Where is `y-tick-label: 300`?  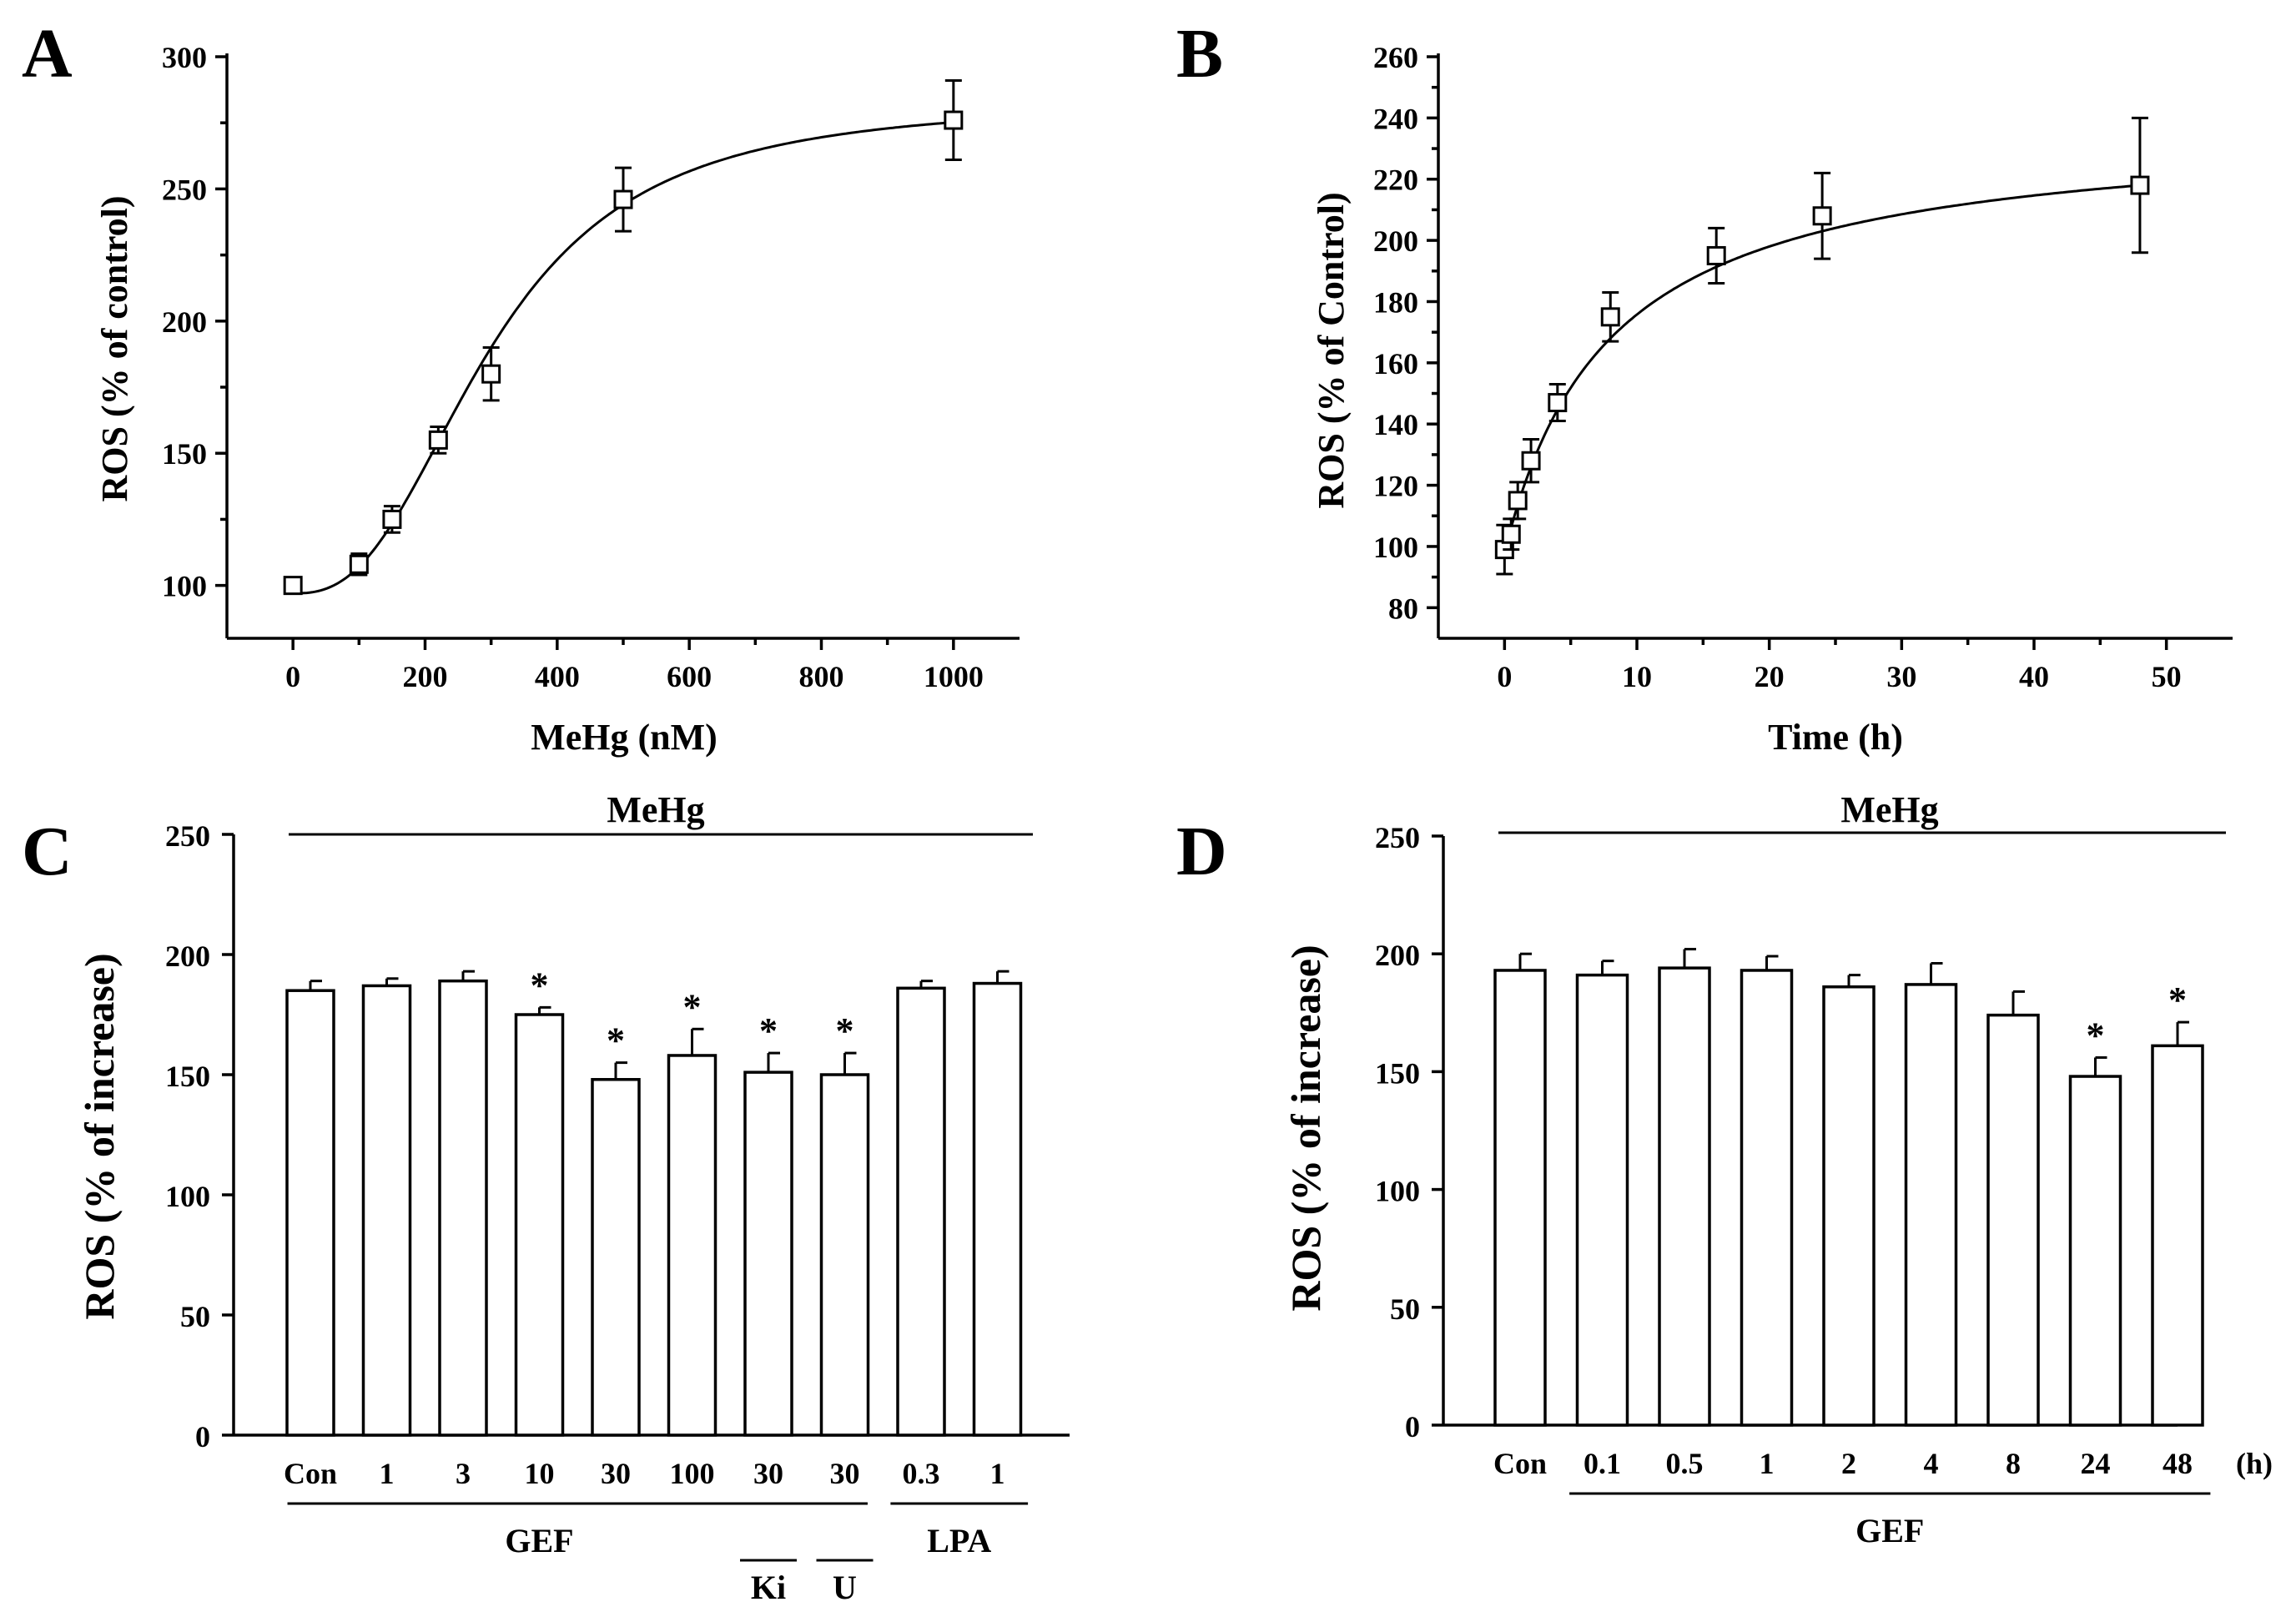 y-tick-label: 300 is located at coordinates (184, 57).